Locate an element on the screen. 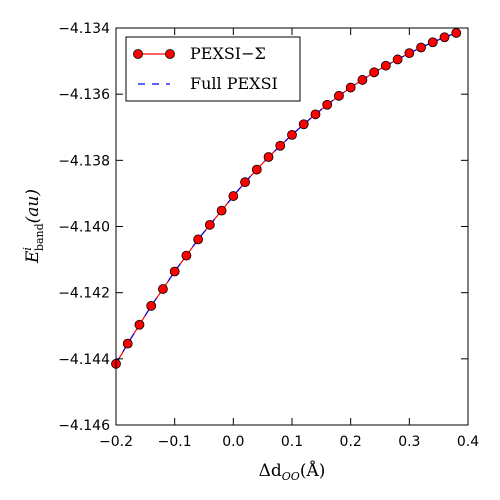  legend-frame is located at coordinates (213, 69).